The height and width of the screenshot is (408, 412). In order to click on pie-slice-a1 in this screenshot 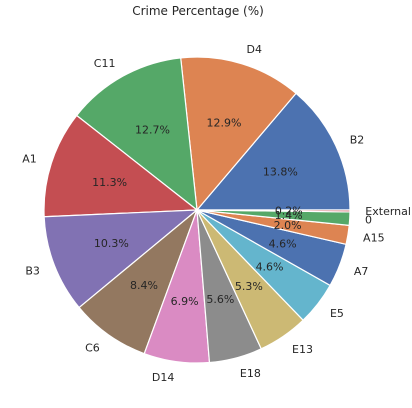, I will do `click(121, 166)`.